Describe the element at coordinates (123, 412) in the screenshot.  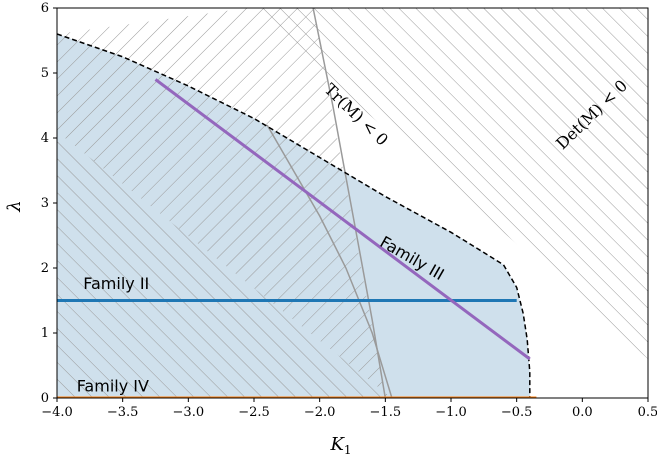
I see `x-tick-label-1: −3.5` at that location.